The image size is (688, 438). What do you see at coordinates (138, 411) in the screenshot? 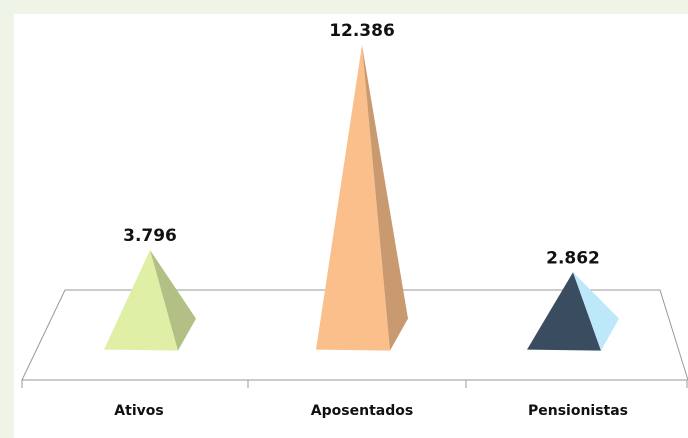
I see `x-tick-label: Ativos` at bounding box center [138, 411].